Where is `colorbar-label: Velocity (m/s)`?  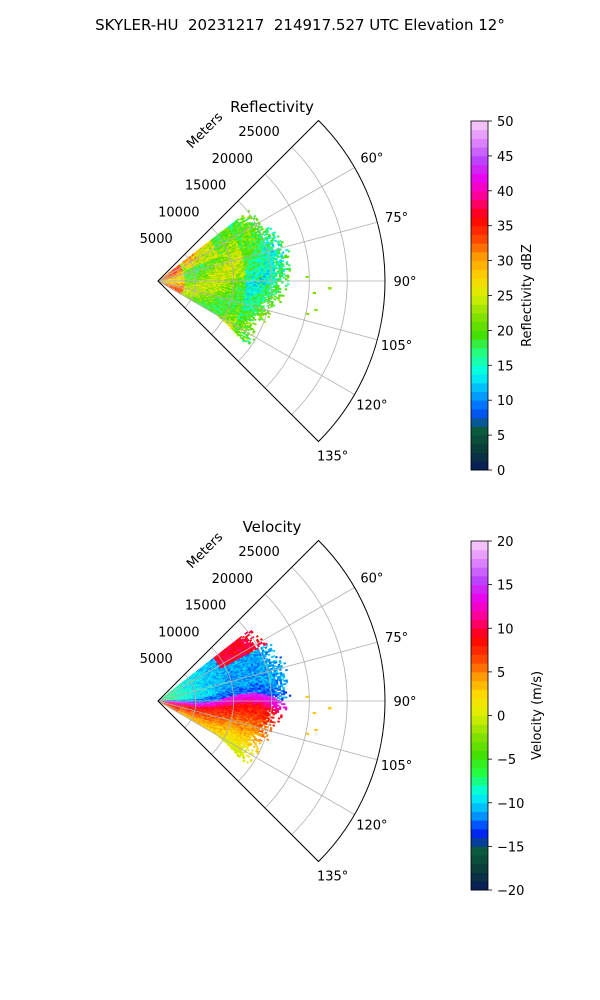
colorbar-label: Velocity (m/s) is located at coordinates (537, 715).